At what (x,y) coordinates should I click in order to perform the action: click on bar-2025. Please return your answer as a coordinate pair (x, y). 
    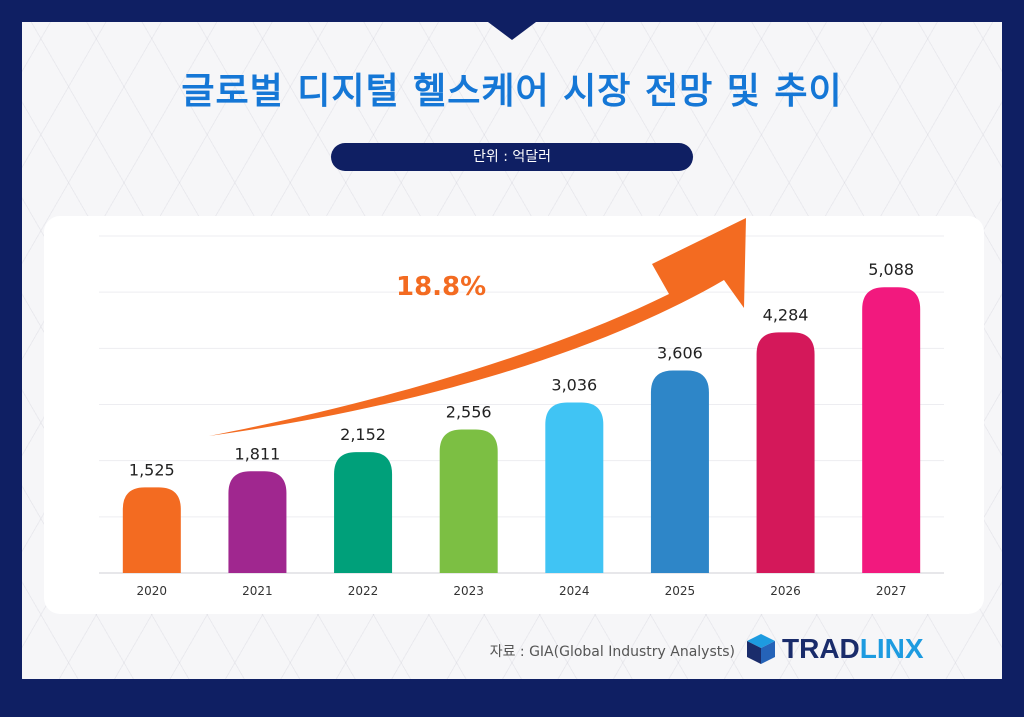
    Looking at the image, I should click on (679, 471).